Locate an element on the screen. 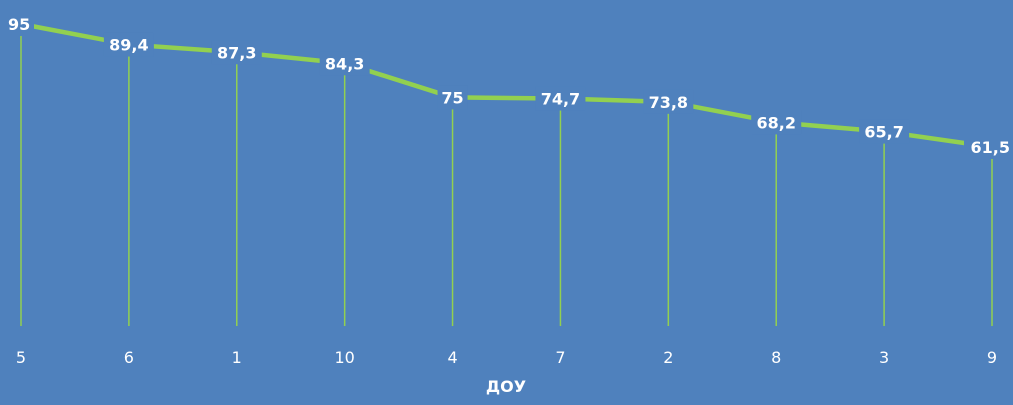 The width and height of the screenshot is (1013, 405). data-label: 75 is located at coordinates (452, 97).